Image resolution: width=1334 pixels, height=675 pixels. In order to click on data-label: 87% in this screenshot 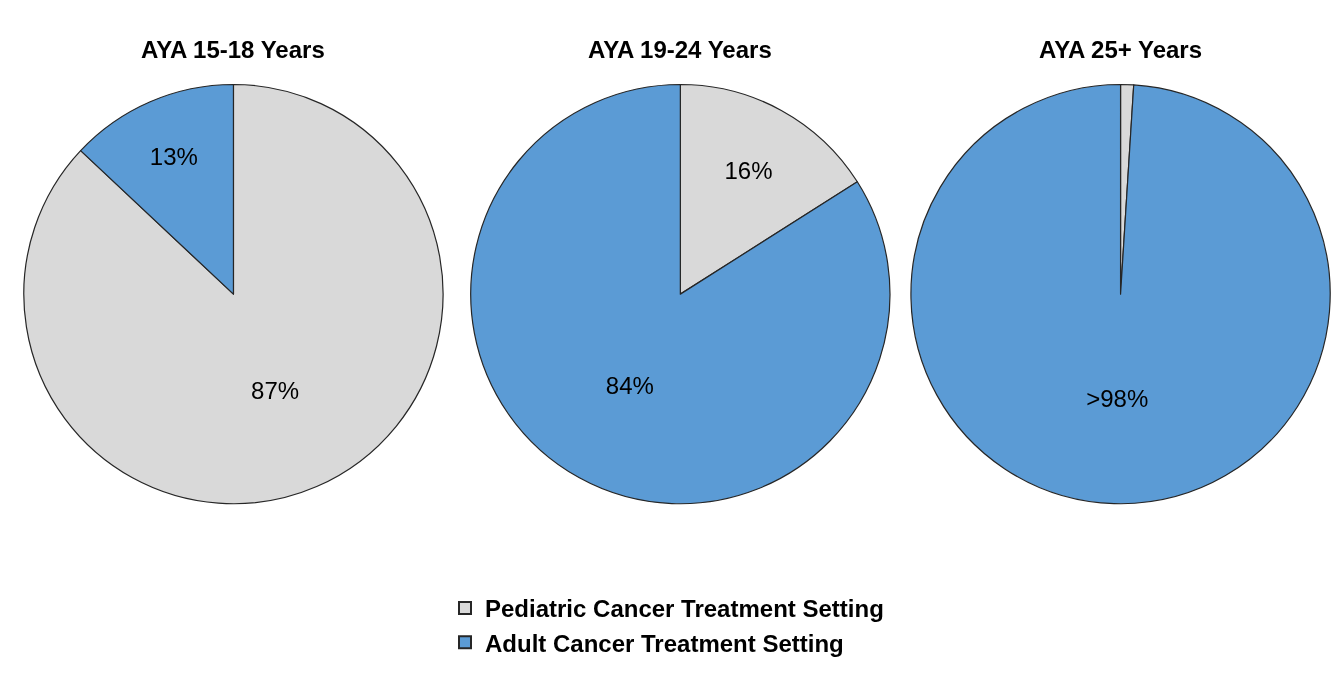, I will do `click(275, 390)`.